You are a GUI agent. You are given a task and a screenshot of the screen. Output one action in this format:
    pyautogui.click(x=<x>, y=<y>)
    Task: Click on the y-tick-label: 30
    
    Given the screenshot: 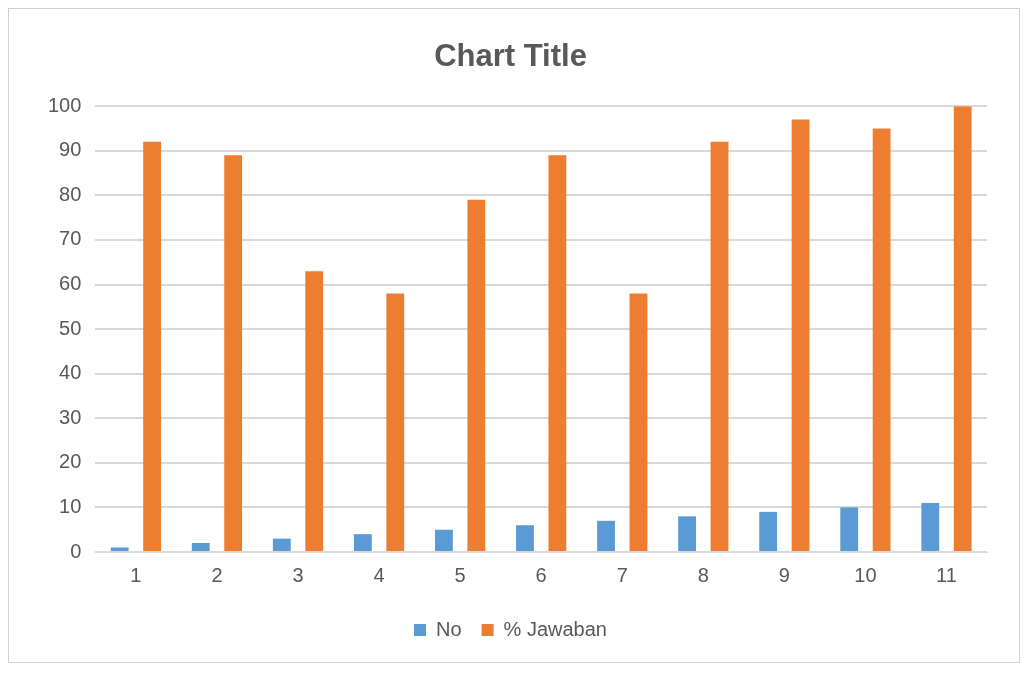 What is the action you would take?
    pyautogui.click(x=70, y=416)
    